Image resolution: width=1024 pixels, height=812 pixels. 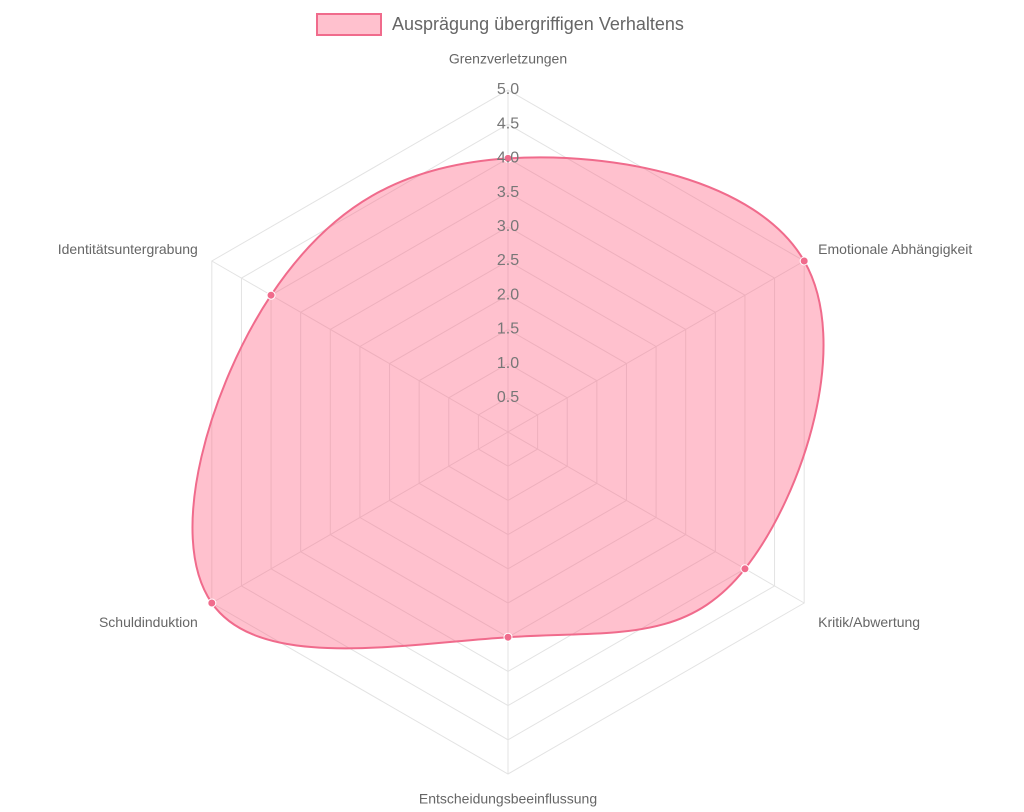 I want to click on r-tick-label: 2.0, so click(x=508, y=294).